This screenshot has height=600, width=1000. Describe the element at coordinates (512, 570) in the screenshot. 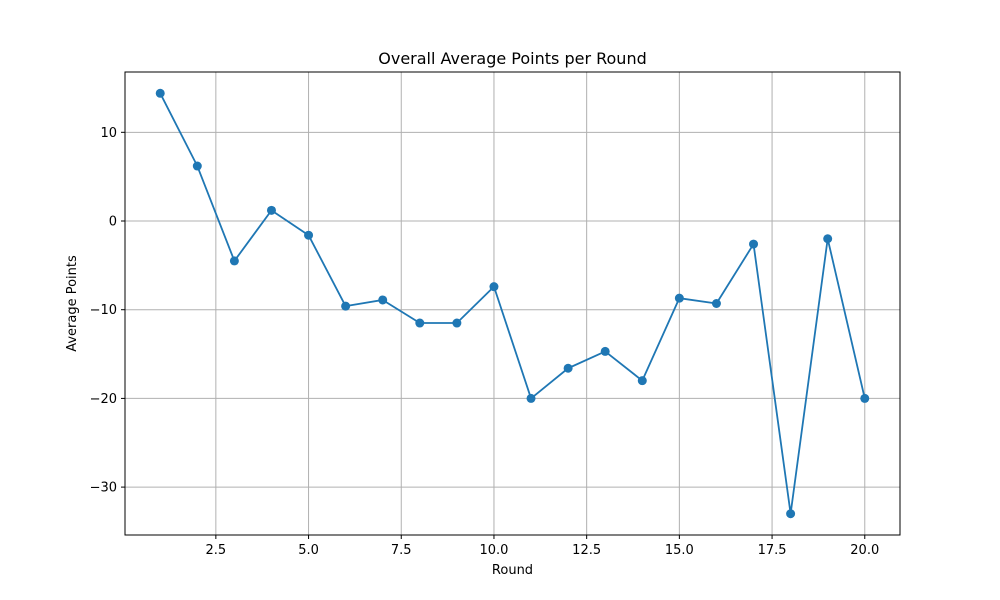

I see `x-axis-title: Round` at that location.